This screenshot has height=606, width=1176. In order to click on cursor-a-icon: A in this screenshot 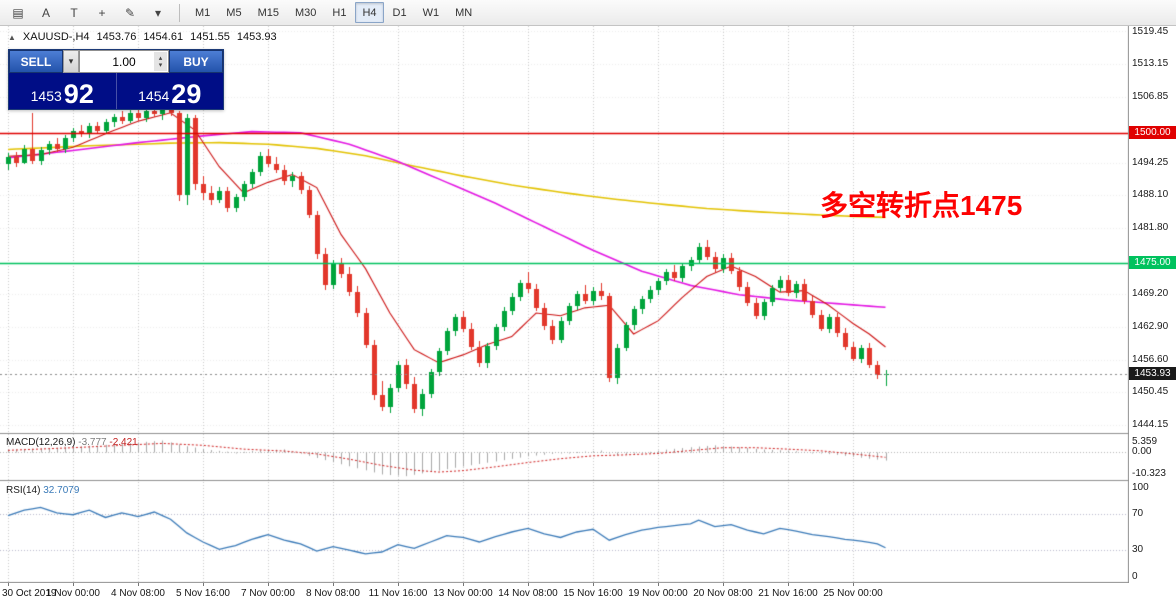, I will do `click(45, 12)`.